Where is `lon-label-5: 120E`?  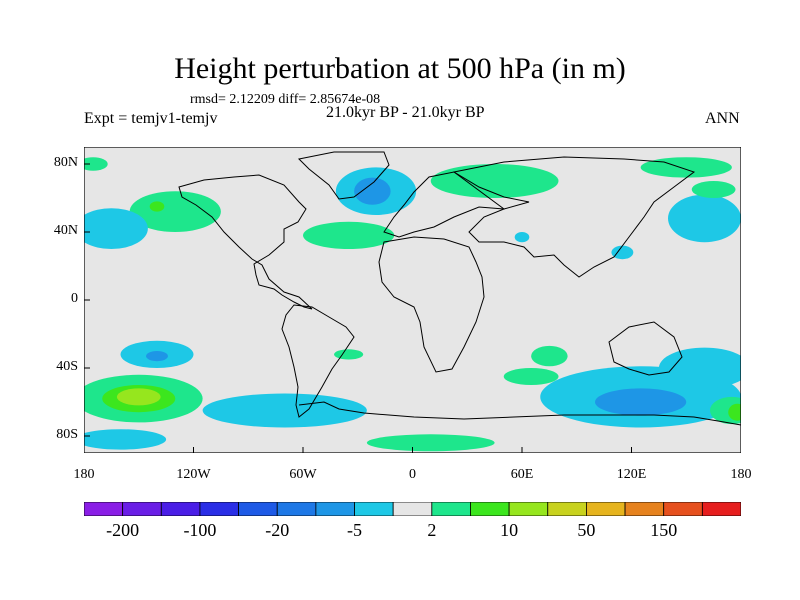 lon-label-5: 120E is located at coordinates (631, 474).